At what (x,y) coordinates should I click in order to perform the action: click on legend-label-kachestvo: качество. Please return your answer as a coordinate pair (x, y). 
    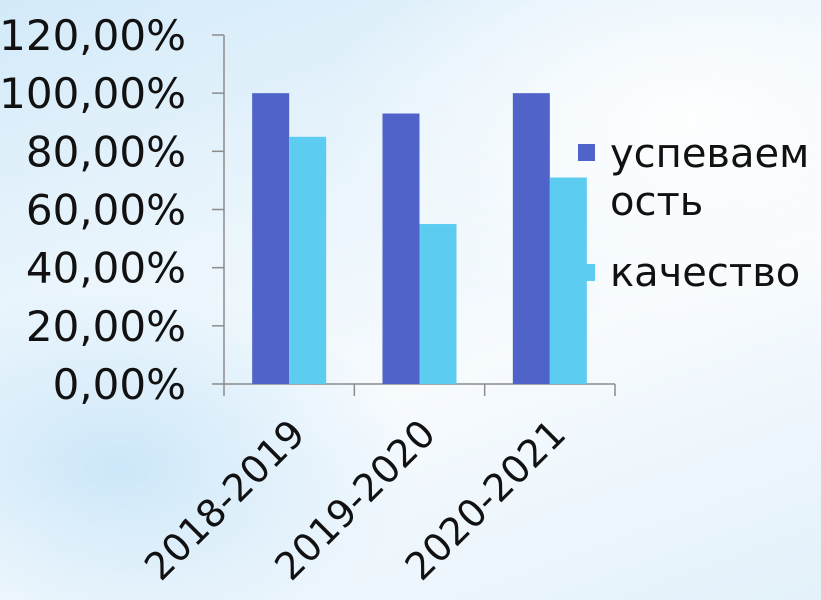
    Looking at the image, I should click on (705, 273).